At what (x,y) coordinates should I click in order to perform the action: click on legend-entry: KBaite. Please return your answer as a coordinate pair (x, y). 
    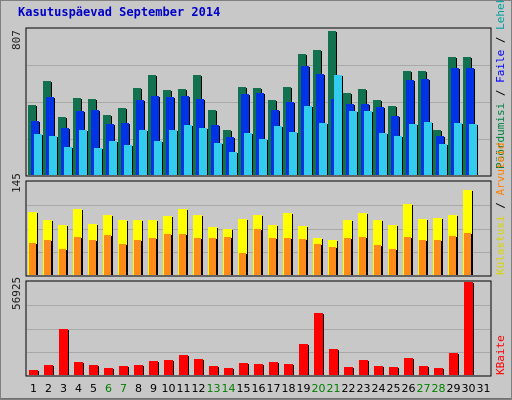
    Looking at the image, I should click on (500, 355).